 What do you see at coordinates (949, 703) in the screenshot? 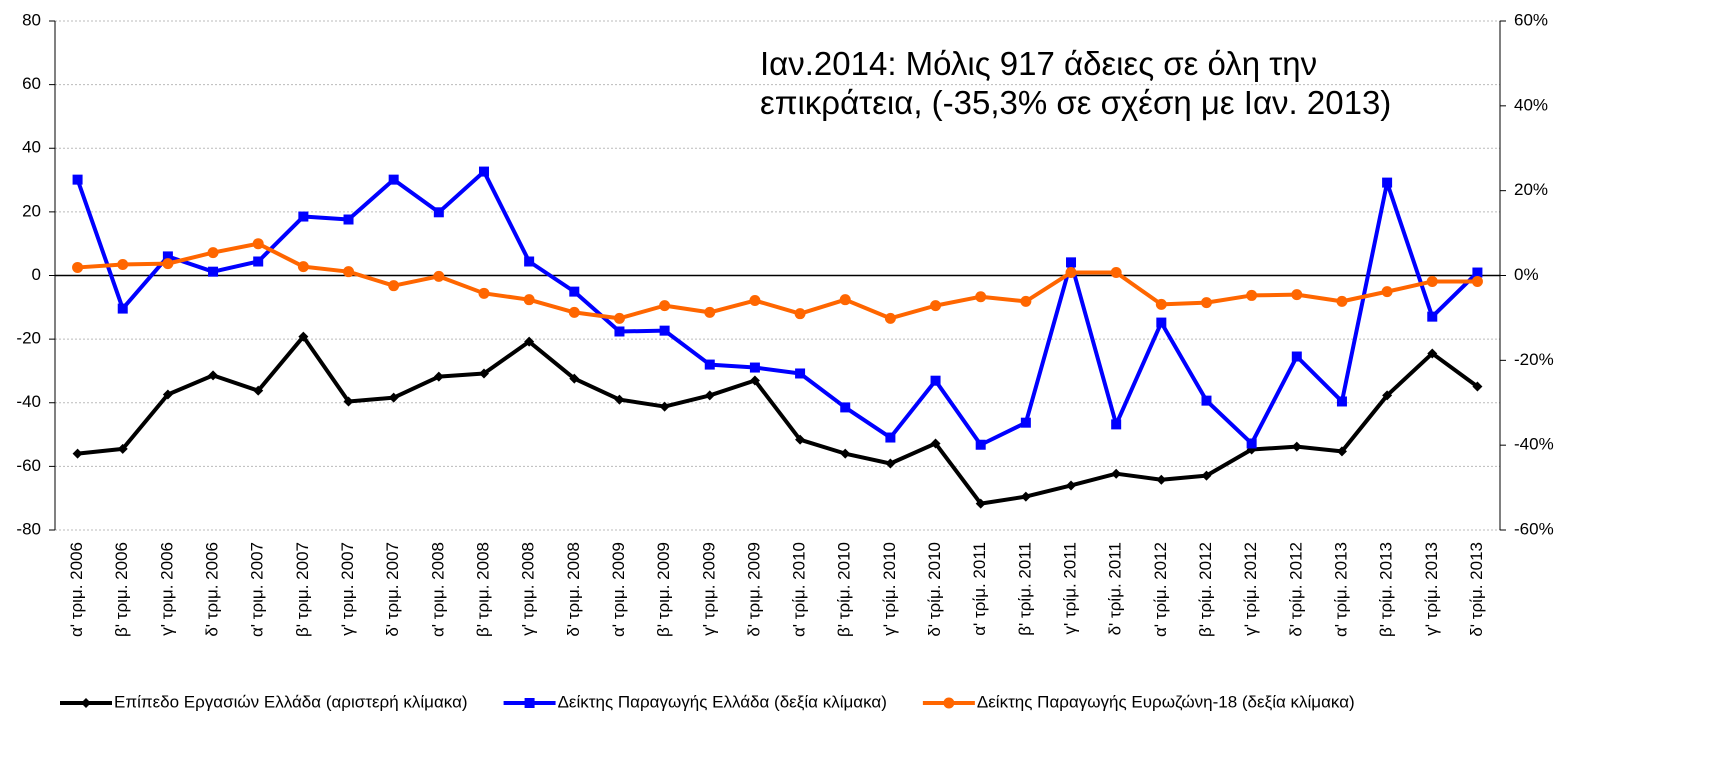
I see `legend-marker` at bounding box center [949, 703].